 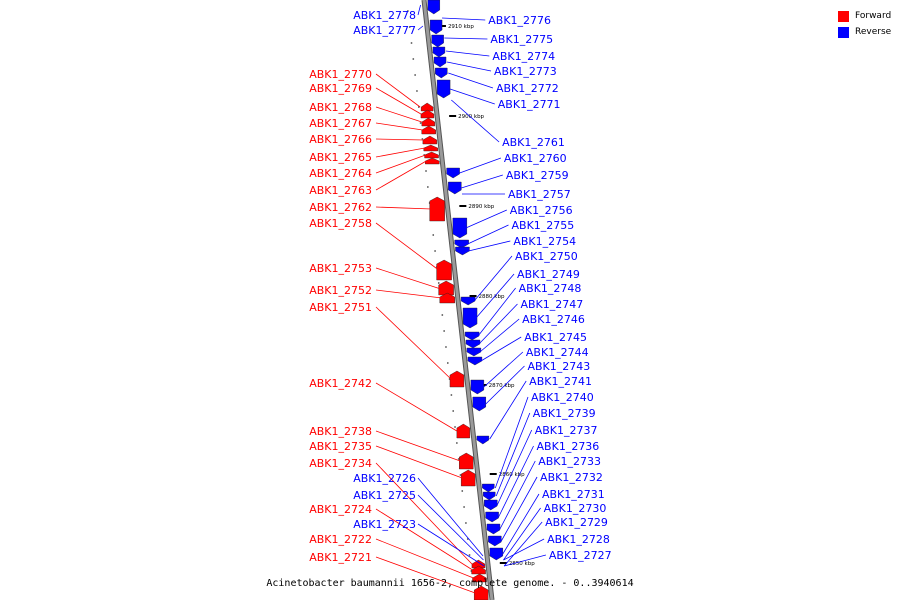 What do you see at coordinates (527, 88) in the screenshot?
I see `gene-label-reverse: ABK1_2772` at bounding box center [527, 88].